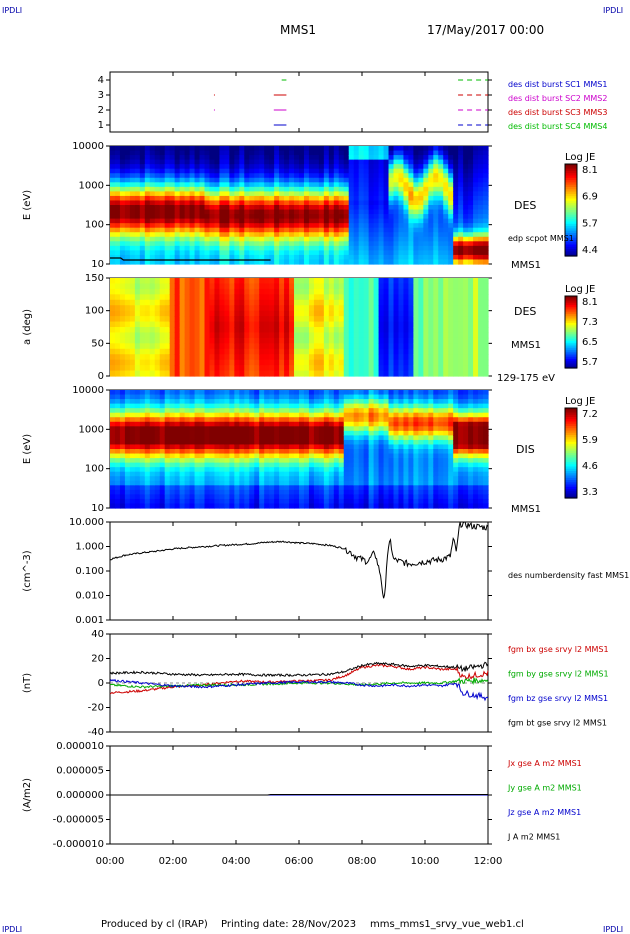  Describe the element at coordinates (580, 289) in the screenshot. I see `colorbar-title: Log JE` at that location.